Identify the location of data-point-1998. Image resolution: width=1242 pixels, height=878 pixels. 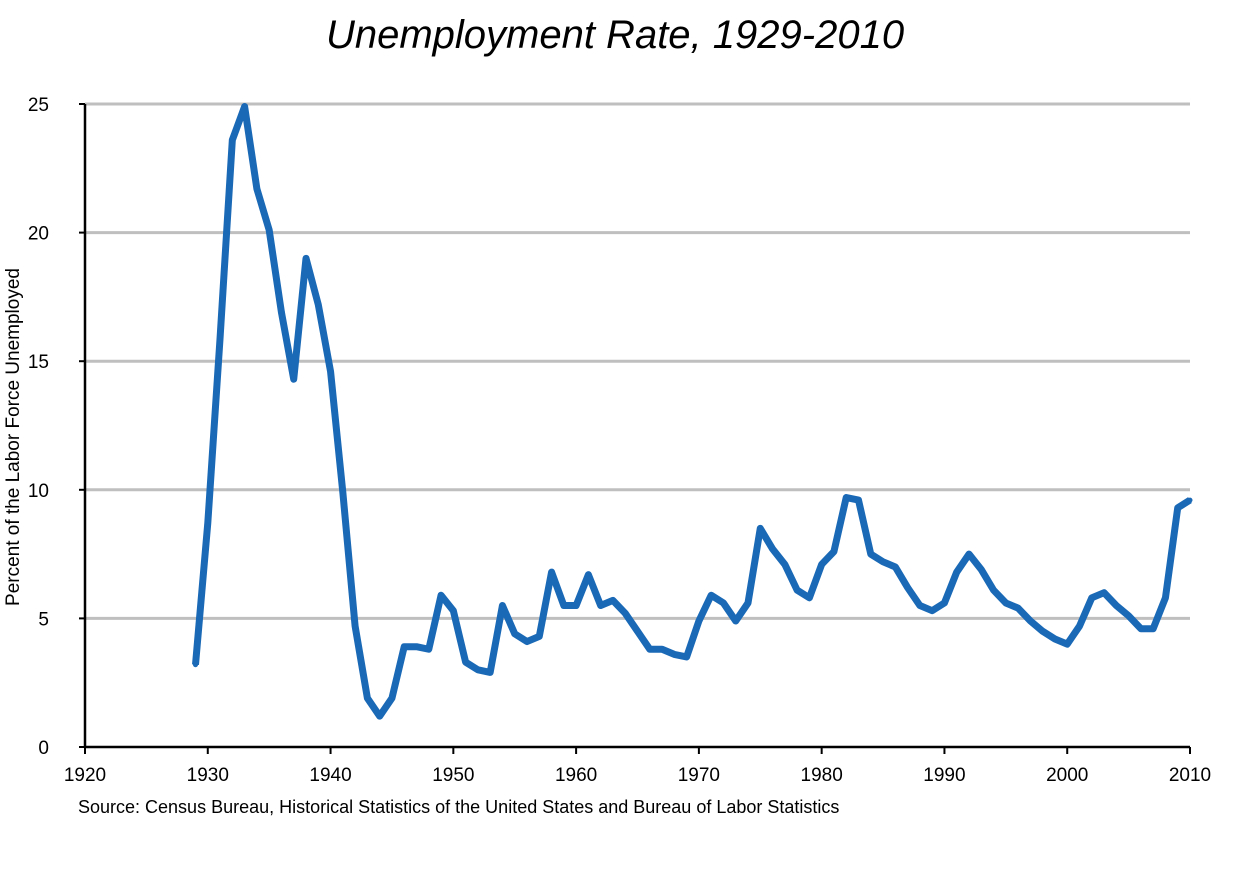
(1043, 631).